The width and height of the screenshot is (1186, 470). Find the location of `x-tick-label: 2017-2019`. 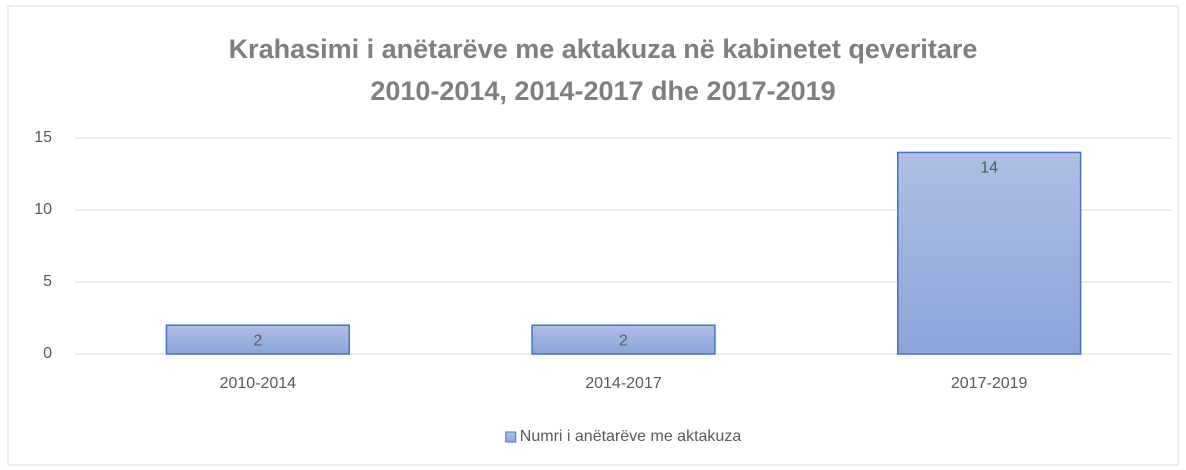

x-tick-label: 2017-2019 is located at coordinates (989, 383).